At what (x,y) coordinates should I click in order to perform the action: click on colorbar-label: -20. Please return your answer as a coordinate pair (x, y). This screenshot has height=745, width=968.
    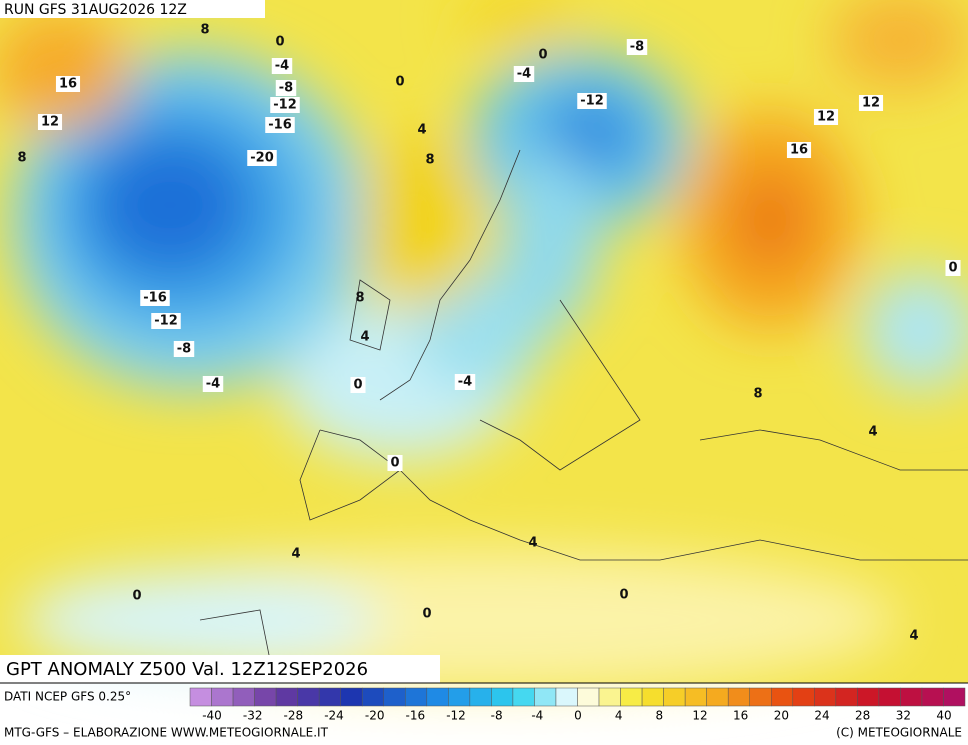
    Looking at the image, I should click on (375, 716).